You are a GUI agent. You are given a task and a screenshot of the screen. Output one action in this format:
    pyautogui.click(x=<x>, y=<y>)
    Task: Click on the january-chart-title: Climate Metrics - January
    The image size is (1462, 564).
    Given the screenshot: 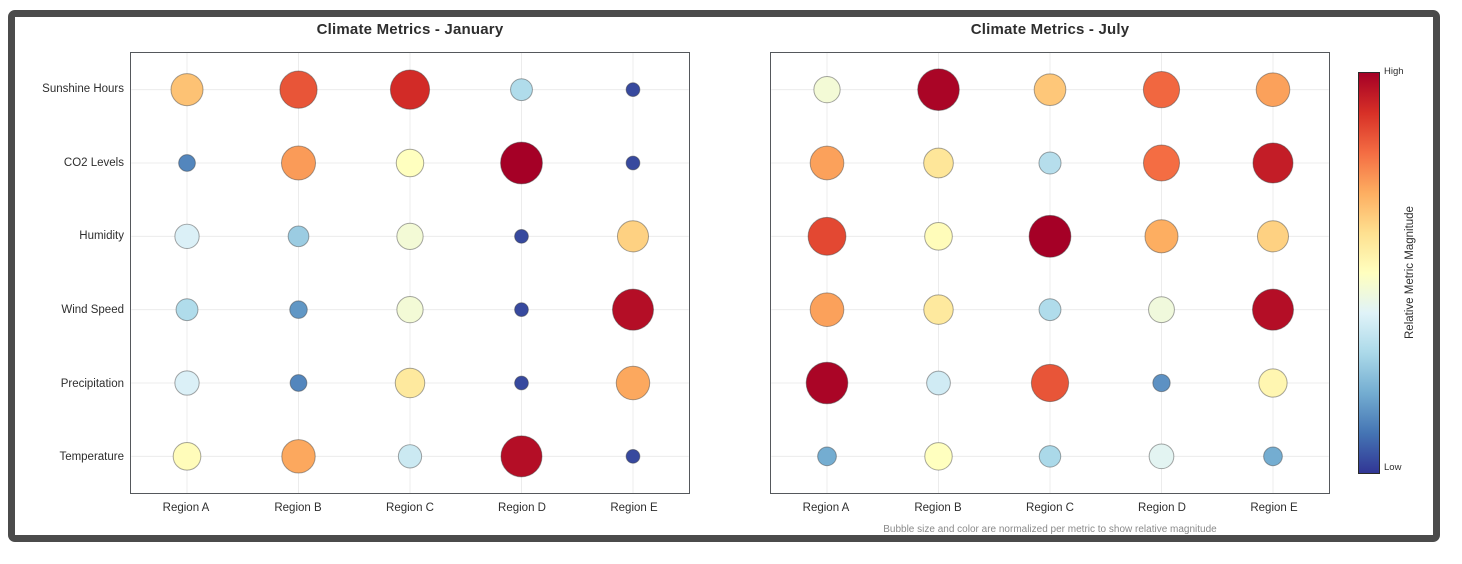 What is the action you would take?
    pyautogui.click(x=410, y=29)
    